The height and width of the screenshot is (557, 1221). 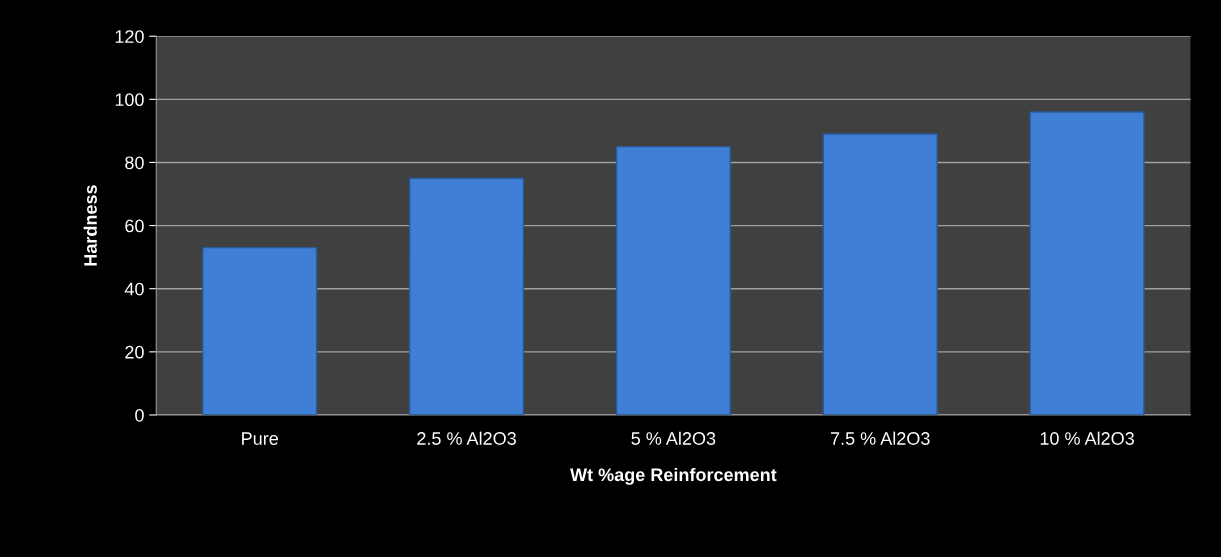 I want to click on y-tick-label: 120, so click(x=129, y=36).